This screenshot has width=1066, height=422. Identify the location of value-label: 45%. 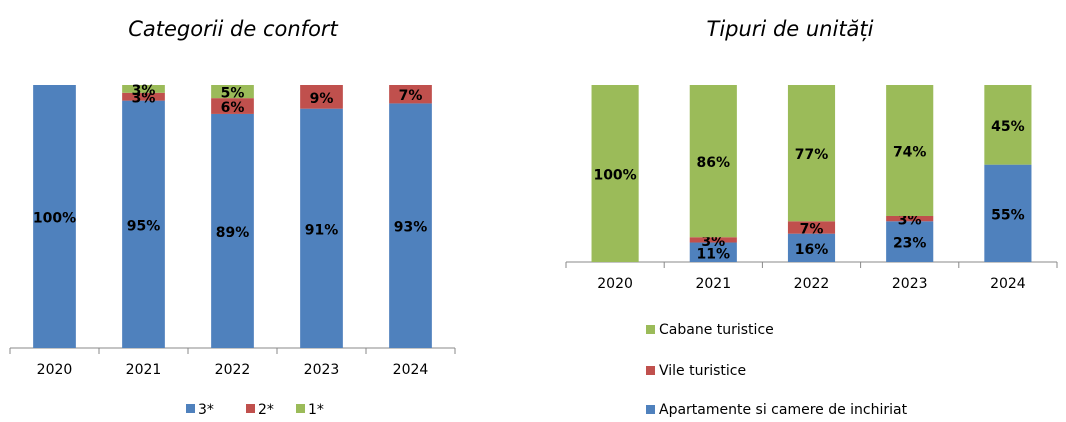
(1008, 127).